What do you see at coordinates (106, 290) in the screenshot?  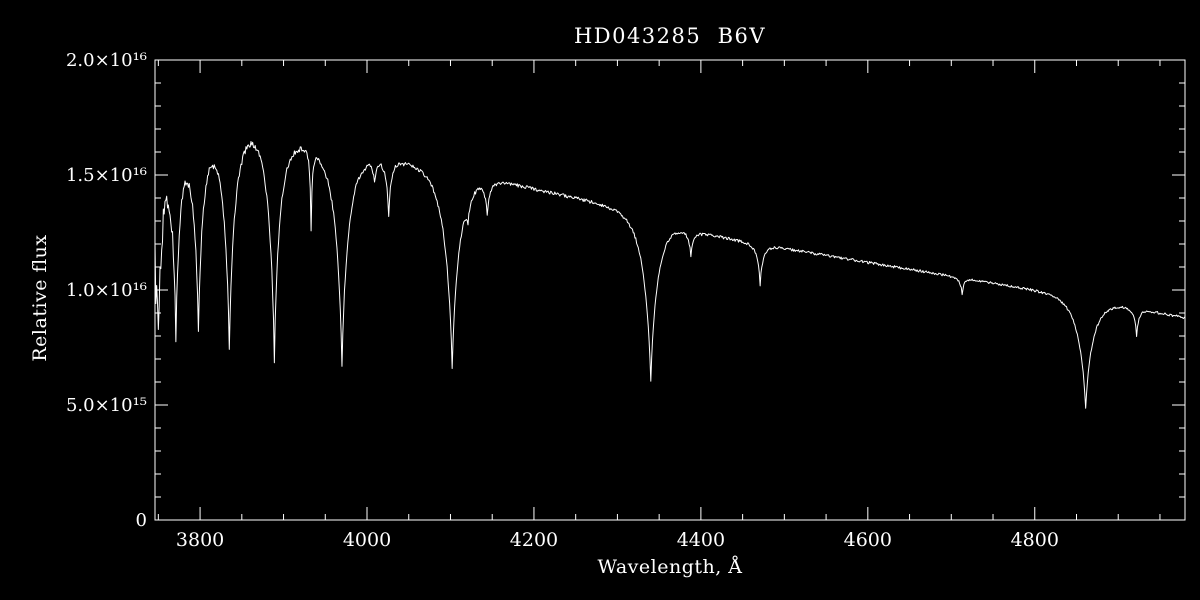 I see `y-tick-label: 1.0×10¹⁶` at bounding box center [106, 290].